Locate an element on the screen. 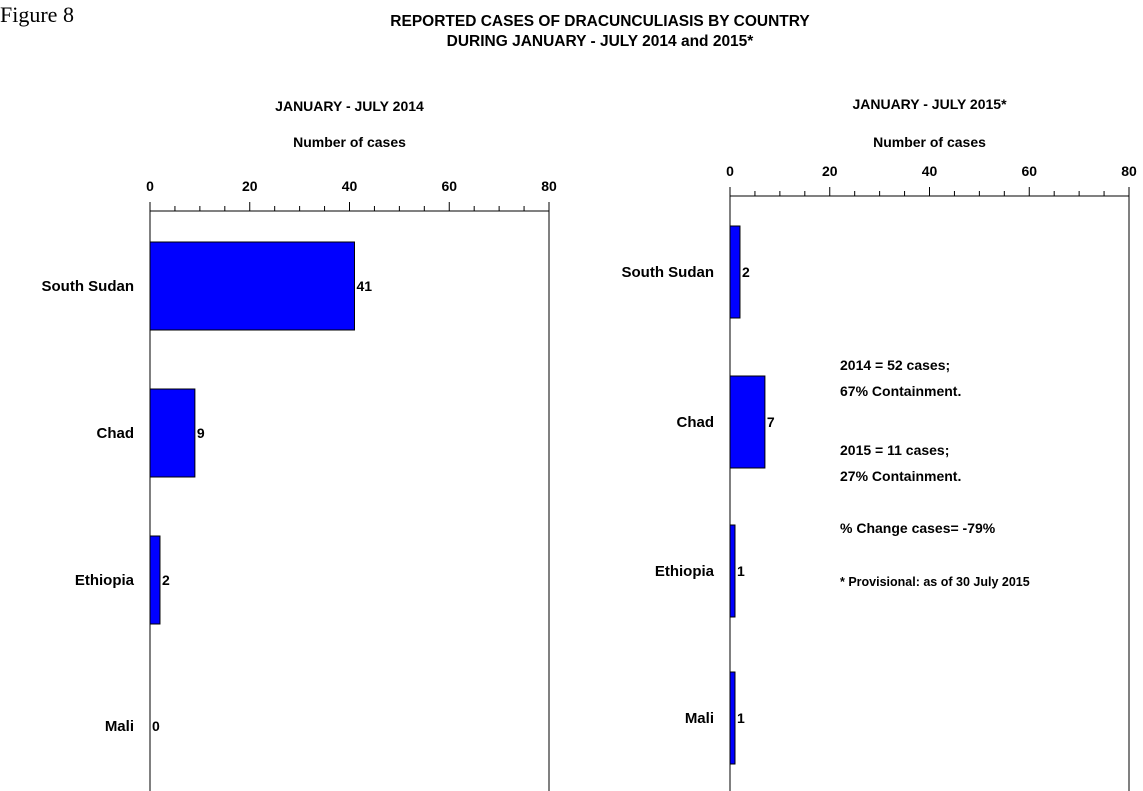  chart-2-value-label-south-sudan: 2 is located at coordinates (746, 272).